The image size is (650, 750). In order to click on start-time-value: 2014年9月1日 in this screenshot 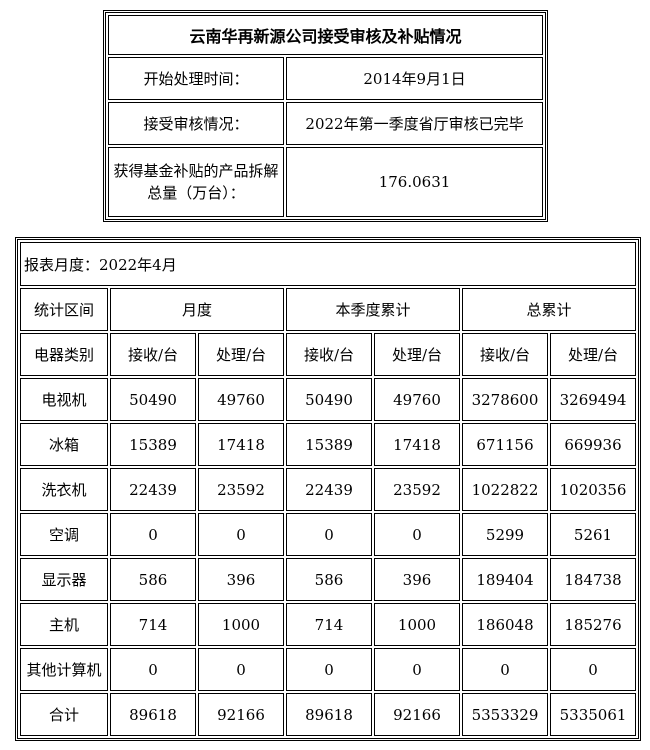, I will do `click(414, 78)`.